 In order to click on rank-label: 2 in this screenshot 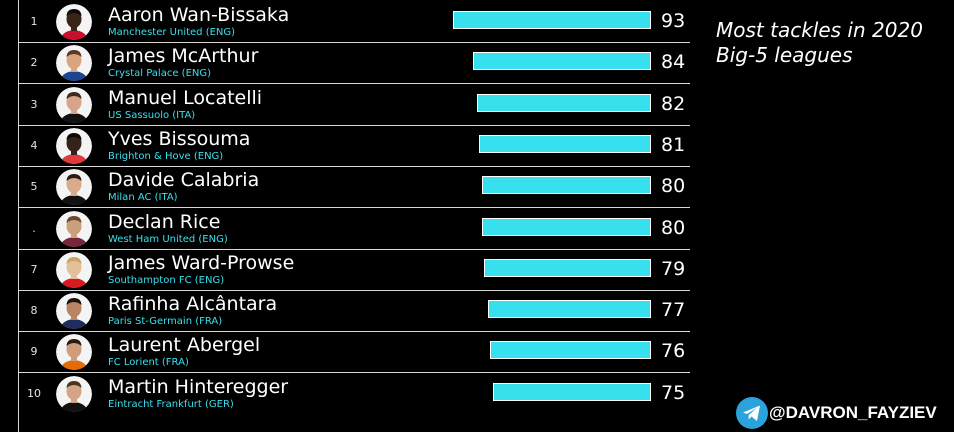, I will do `click(34, 63)`.